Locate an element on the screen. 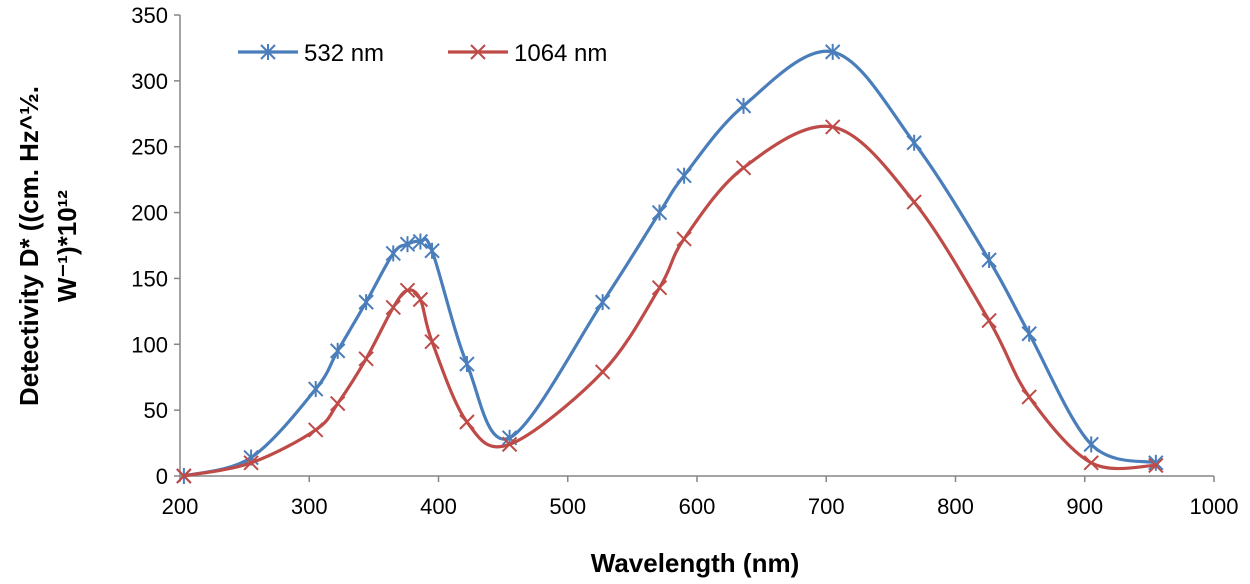 This screenshot has height=584, width=1250. legend-label: 532 nm is located at coordinates (344, 53).